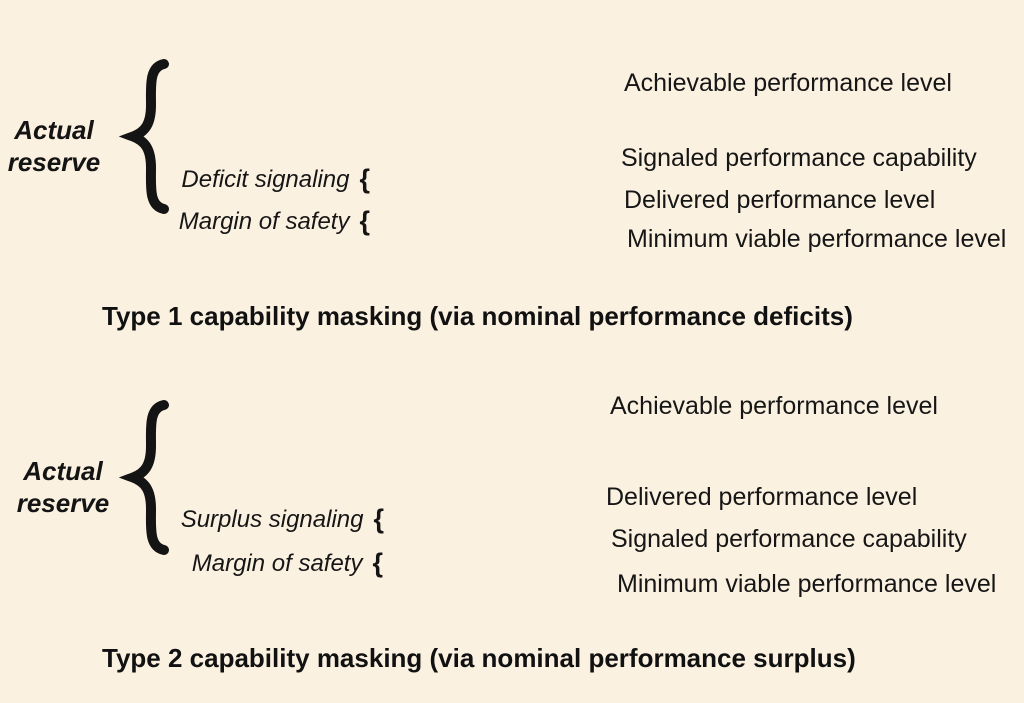 The height and width of the screenshot is (703, 1024). What do you see at coordinates (265, 179) in the screenshot?
I see `deficit-signaling-label: Deficit signaling` at bounding box center [265, 179].